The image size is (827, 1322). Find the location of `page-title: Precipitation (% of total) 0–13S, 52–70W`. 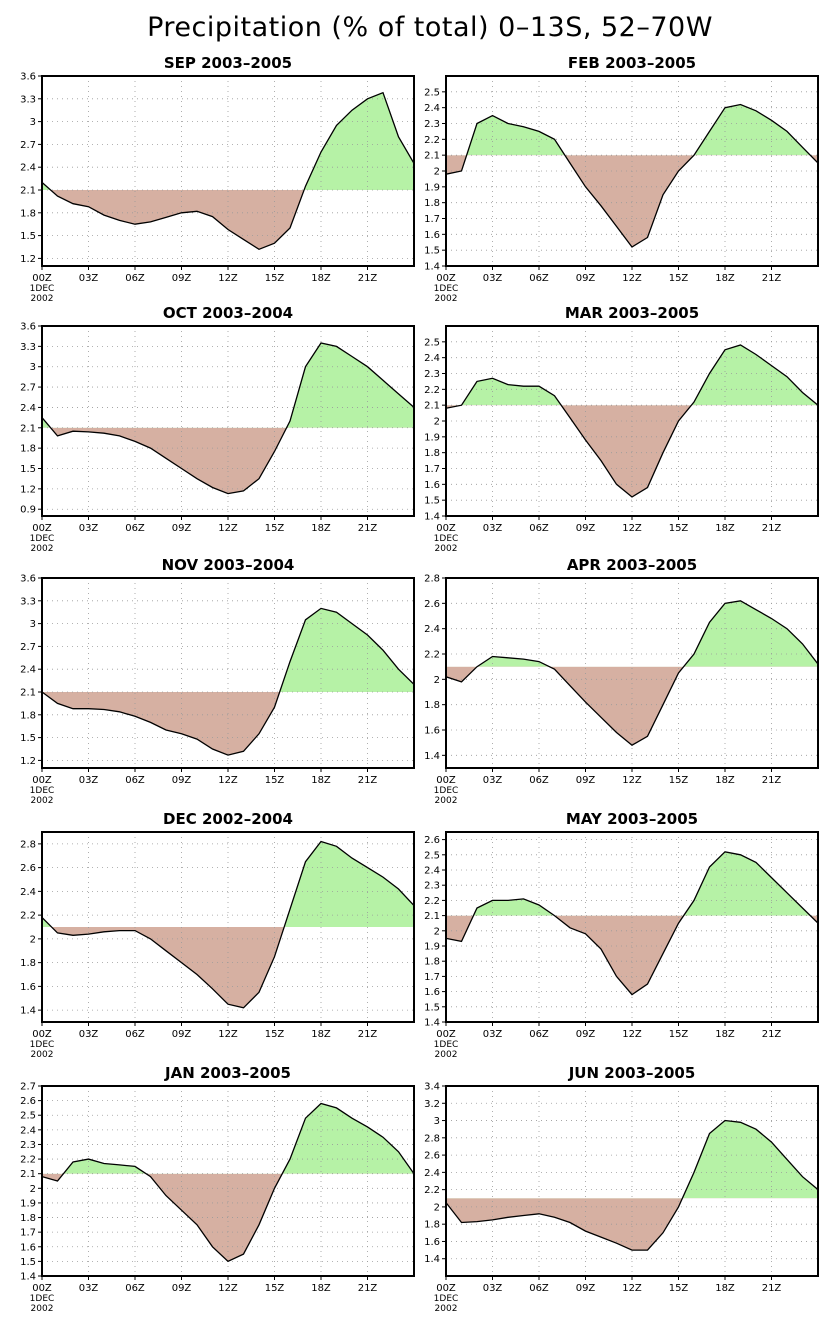

page-title: Precipitation (% of total) 0–13S, 52–70W is located at coordinates (430, 27).